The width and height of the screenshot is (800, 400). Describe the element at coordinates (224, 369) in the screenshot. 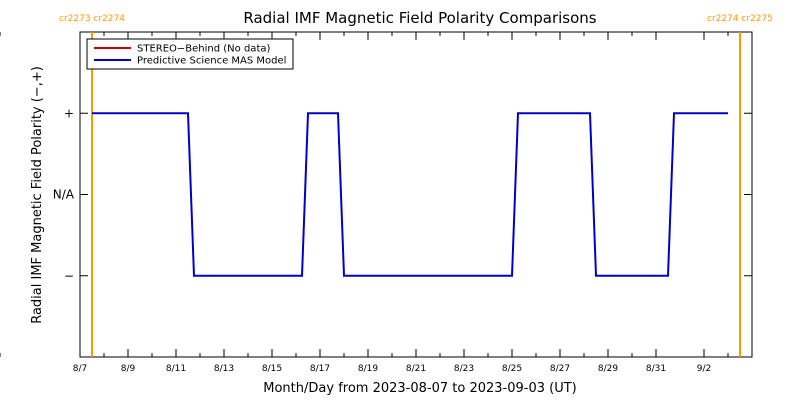

I see `x-tick-label: 8/13` at that location.